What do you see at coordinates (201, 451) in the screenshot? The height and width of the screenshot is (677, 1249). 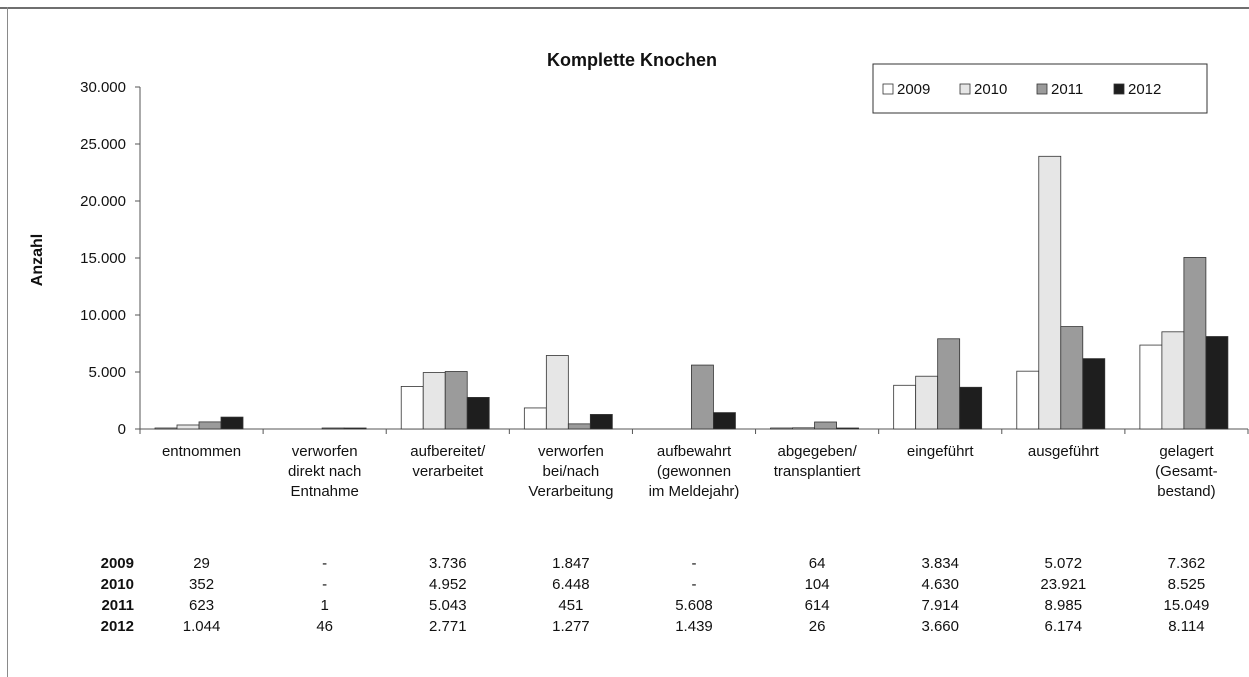 I see `x-category-label: entnommen` at bounding box center [201, 451].